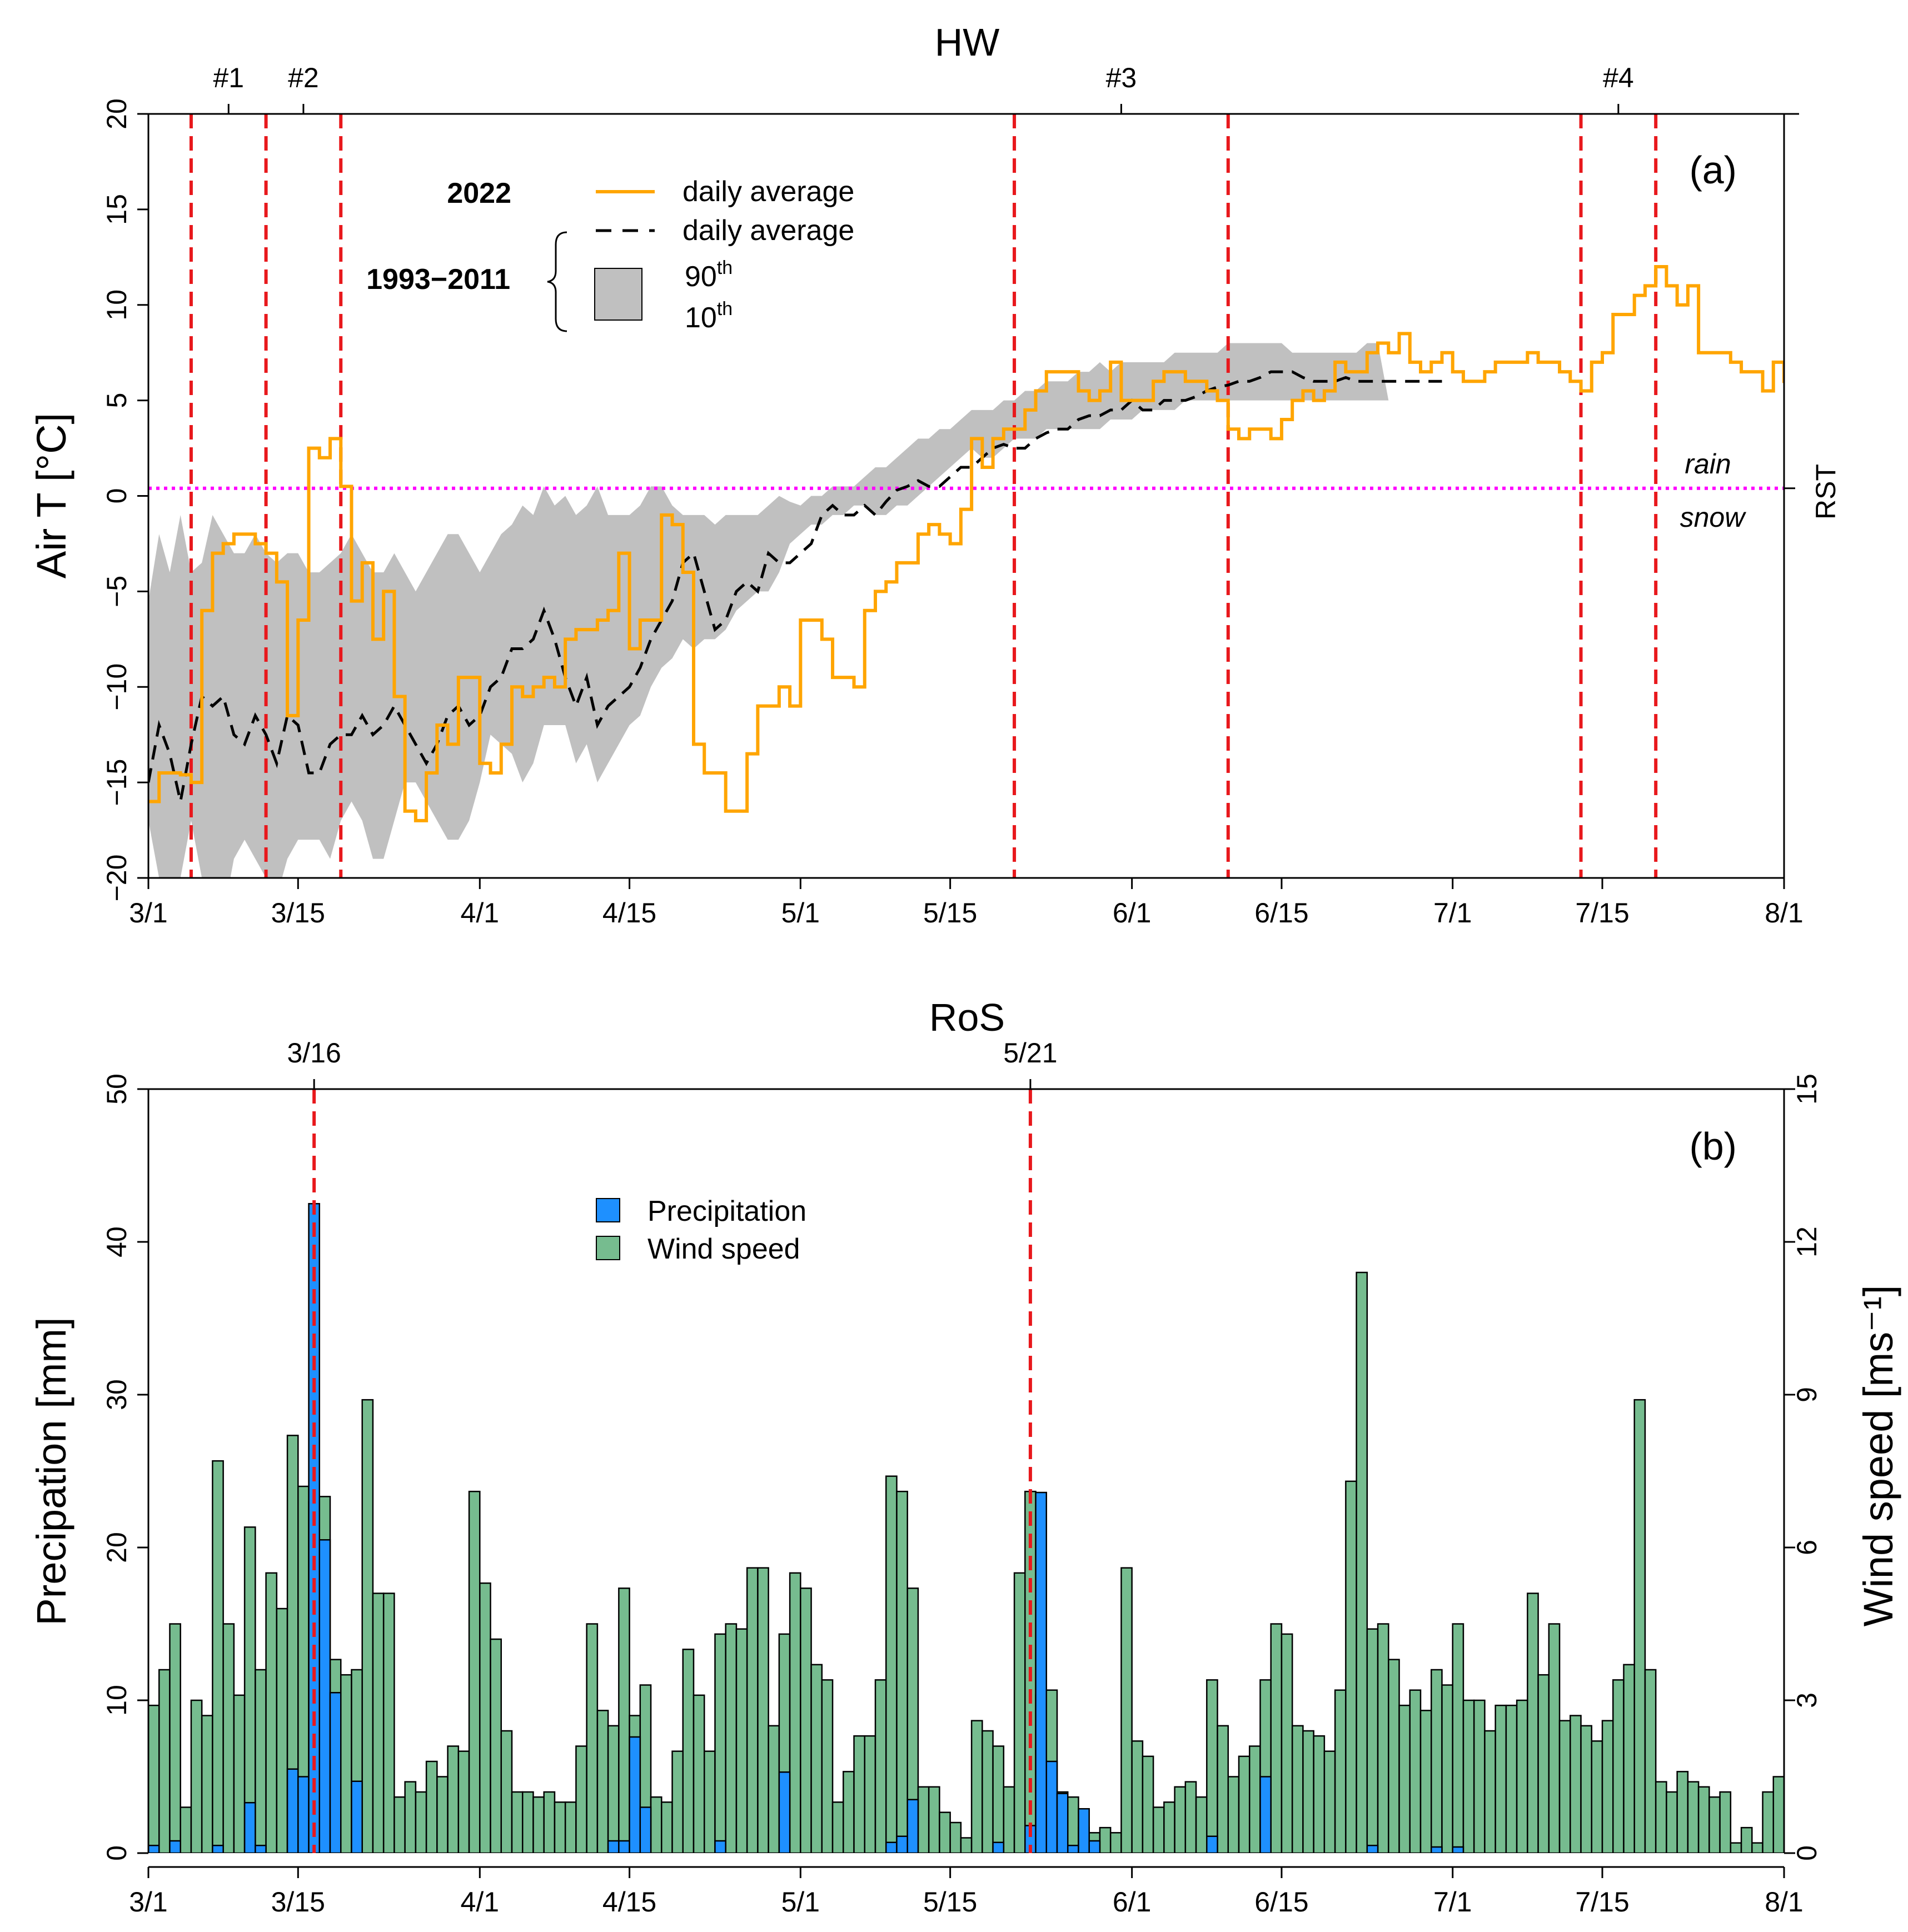 The image size is (1908, 1932). I want to click on panel-b-event-ticks: 3/16 5/21, so click(672, 1063).